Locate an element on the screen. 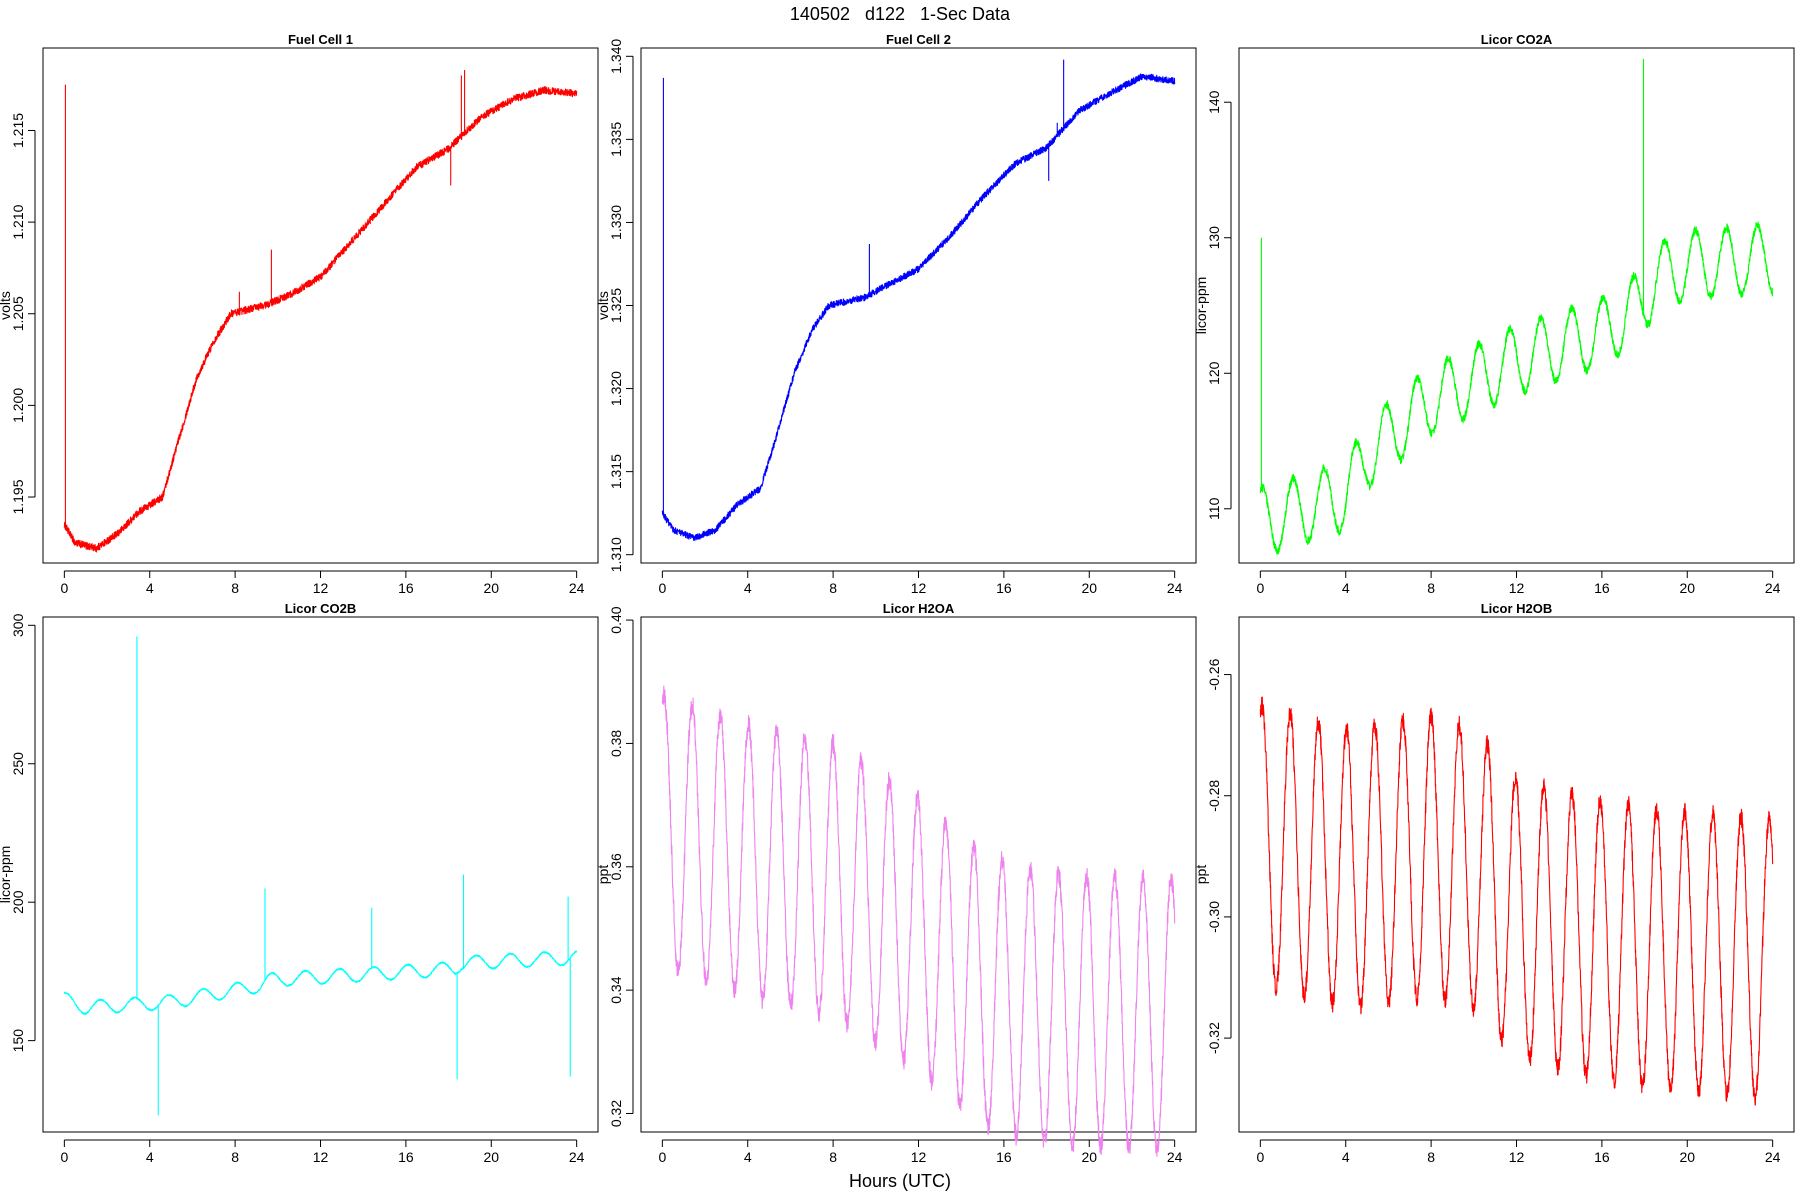 The image size is (1800, 1200). y-tick-label: 150 is located at coordinates (18, 1041).